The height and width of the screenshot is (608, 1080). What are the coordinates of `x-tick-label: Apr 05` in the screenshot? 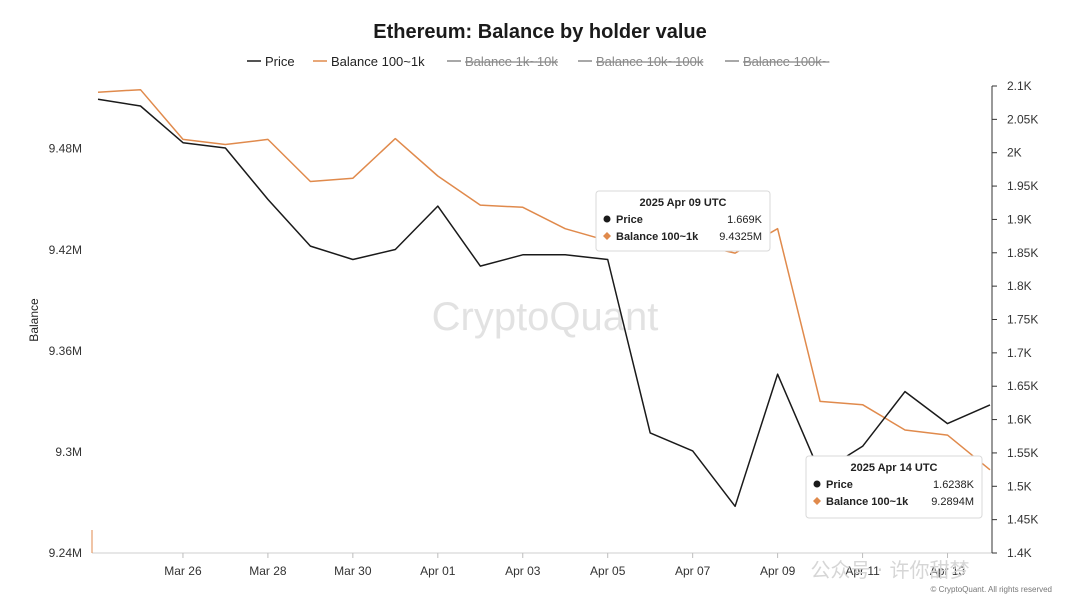 It's located at (608, 571).